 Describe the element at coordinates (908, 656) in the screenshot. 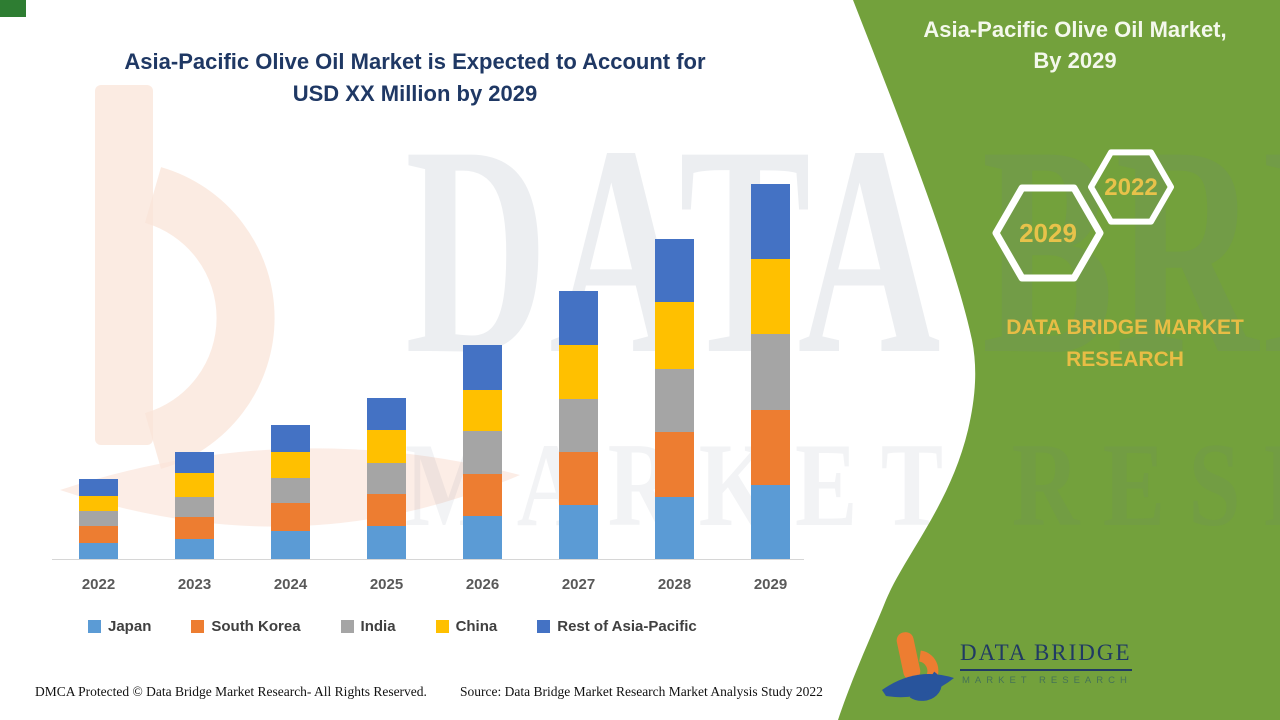

I see `logo-b-bar` at that location.